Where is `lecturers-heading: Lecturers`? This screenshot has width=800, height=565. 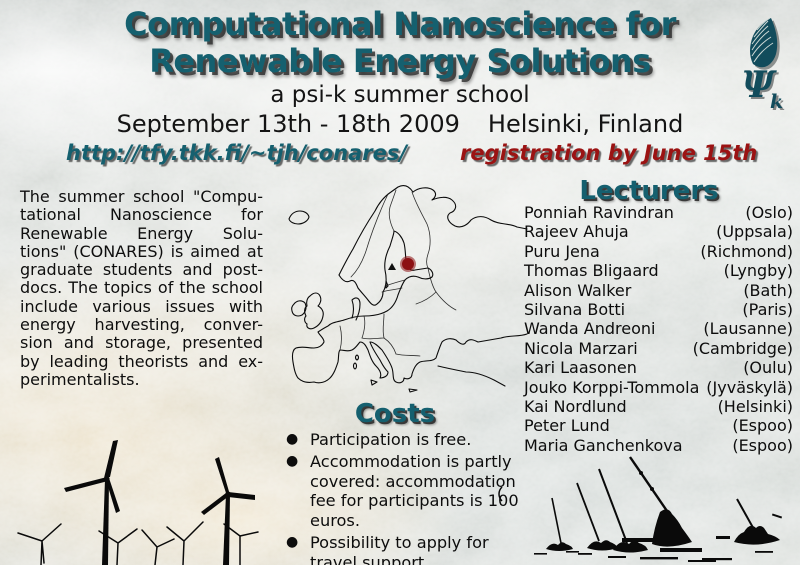 lecturers-heading: Lecturers is located at coordinates (649, 191).